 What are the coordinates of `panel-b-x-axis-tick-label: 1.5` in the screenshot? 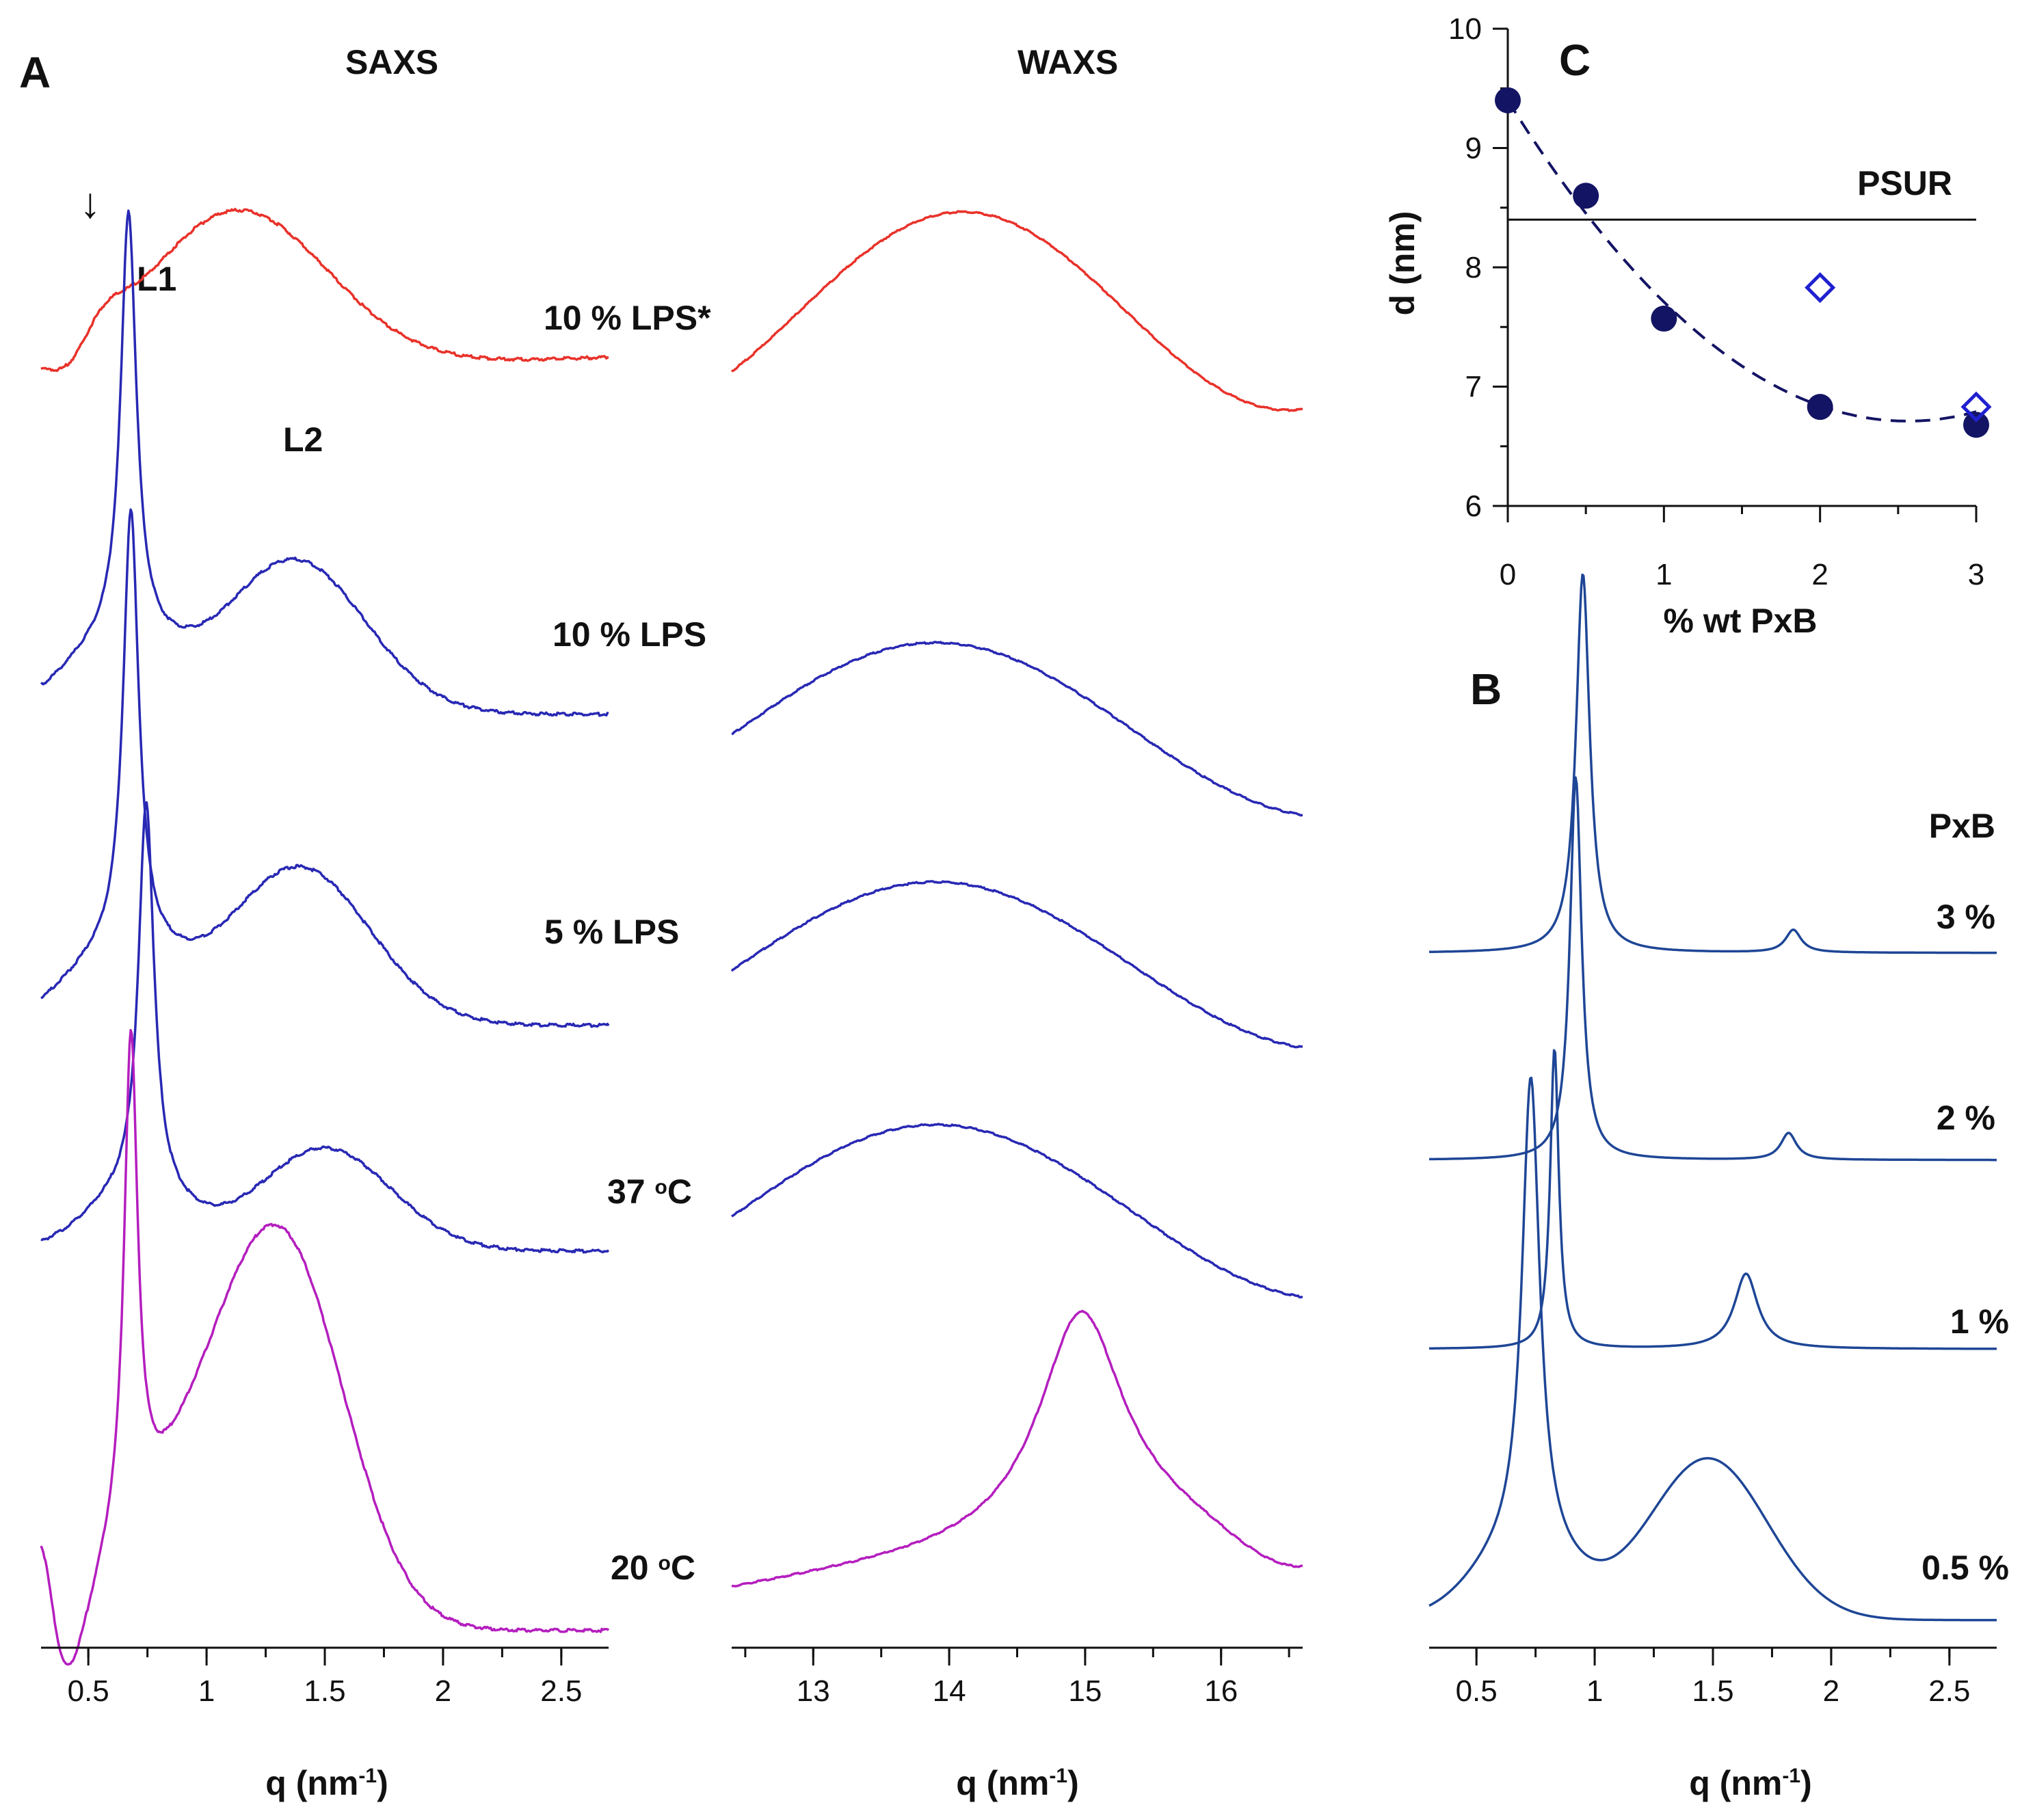 It's located at (1713, 1691).